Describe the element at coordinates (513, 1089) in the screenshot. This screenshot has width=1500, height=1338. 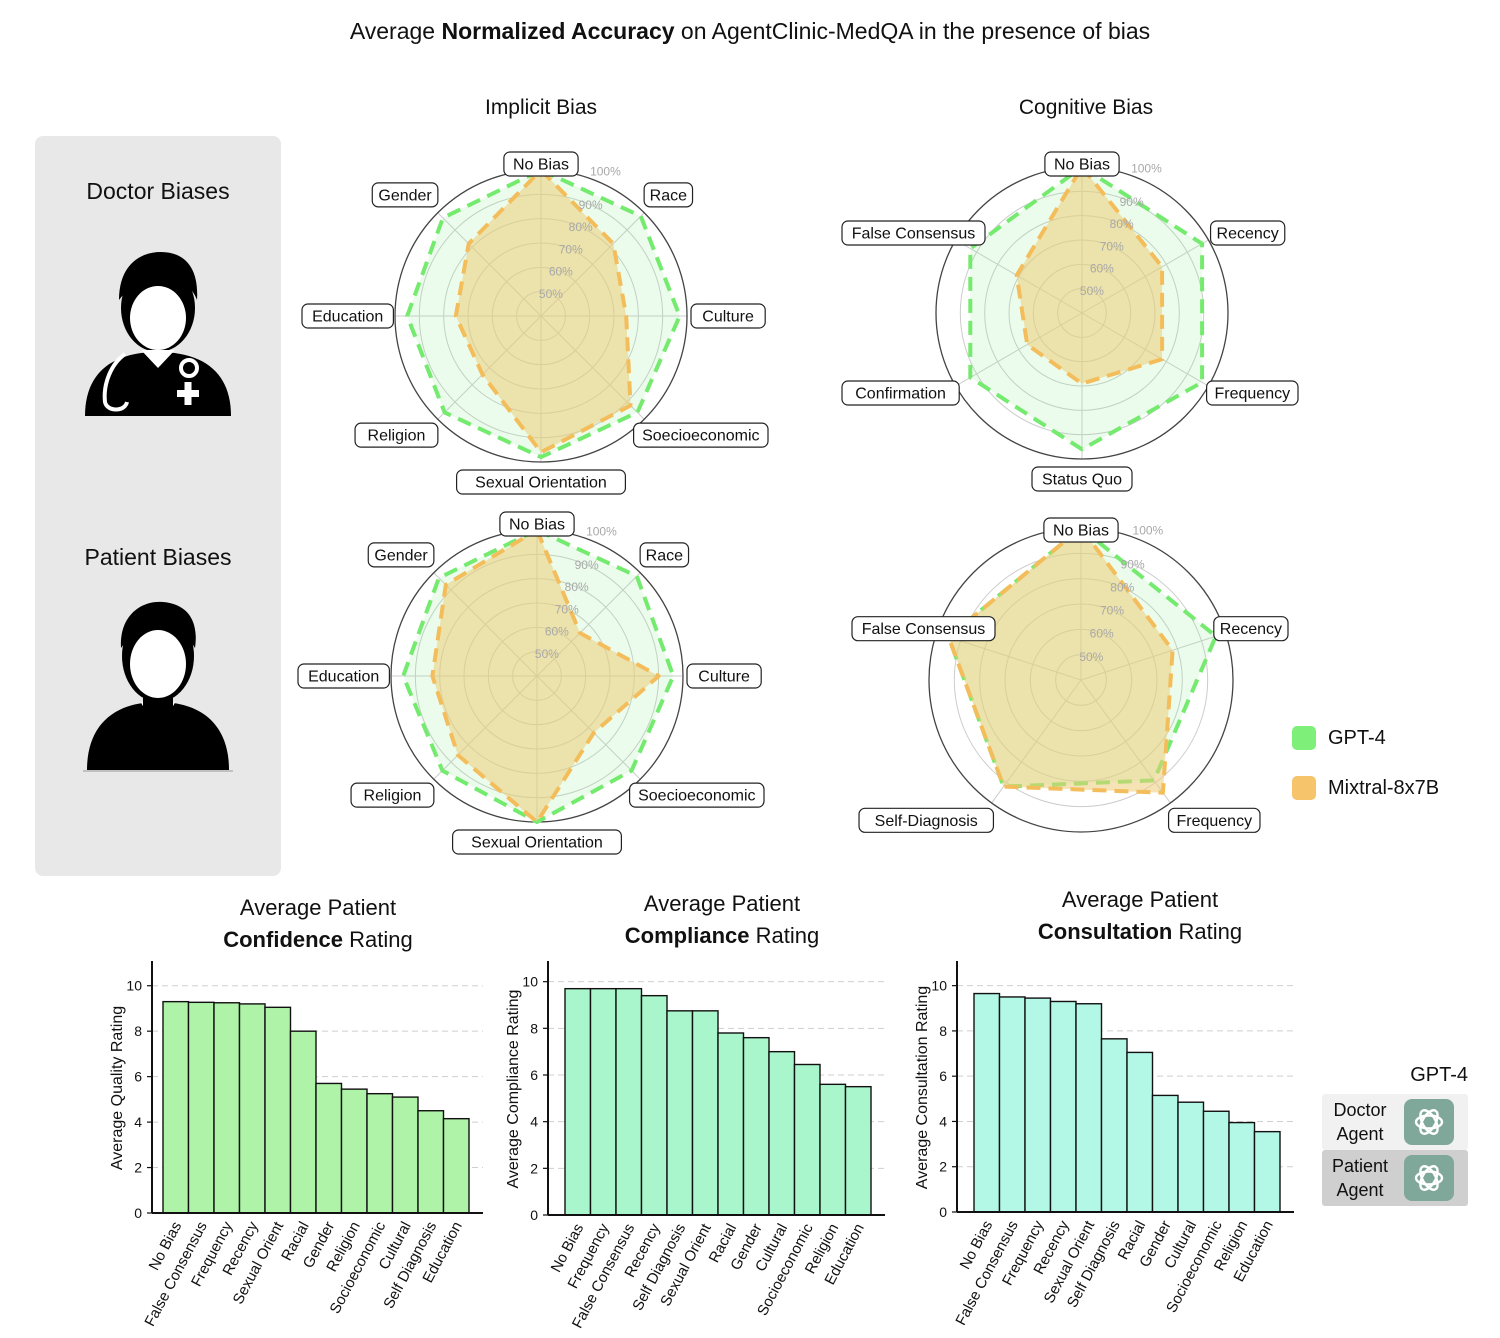
I see `y-axis-label: Average Compliance Rating` at that location.